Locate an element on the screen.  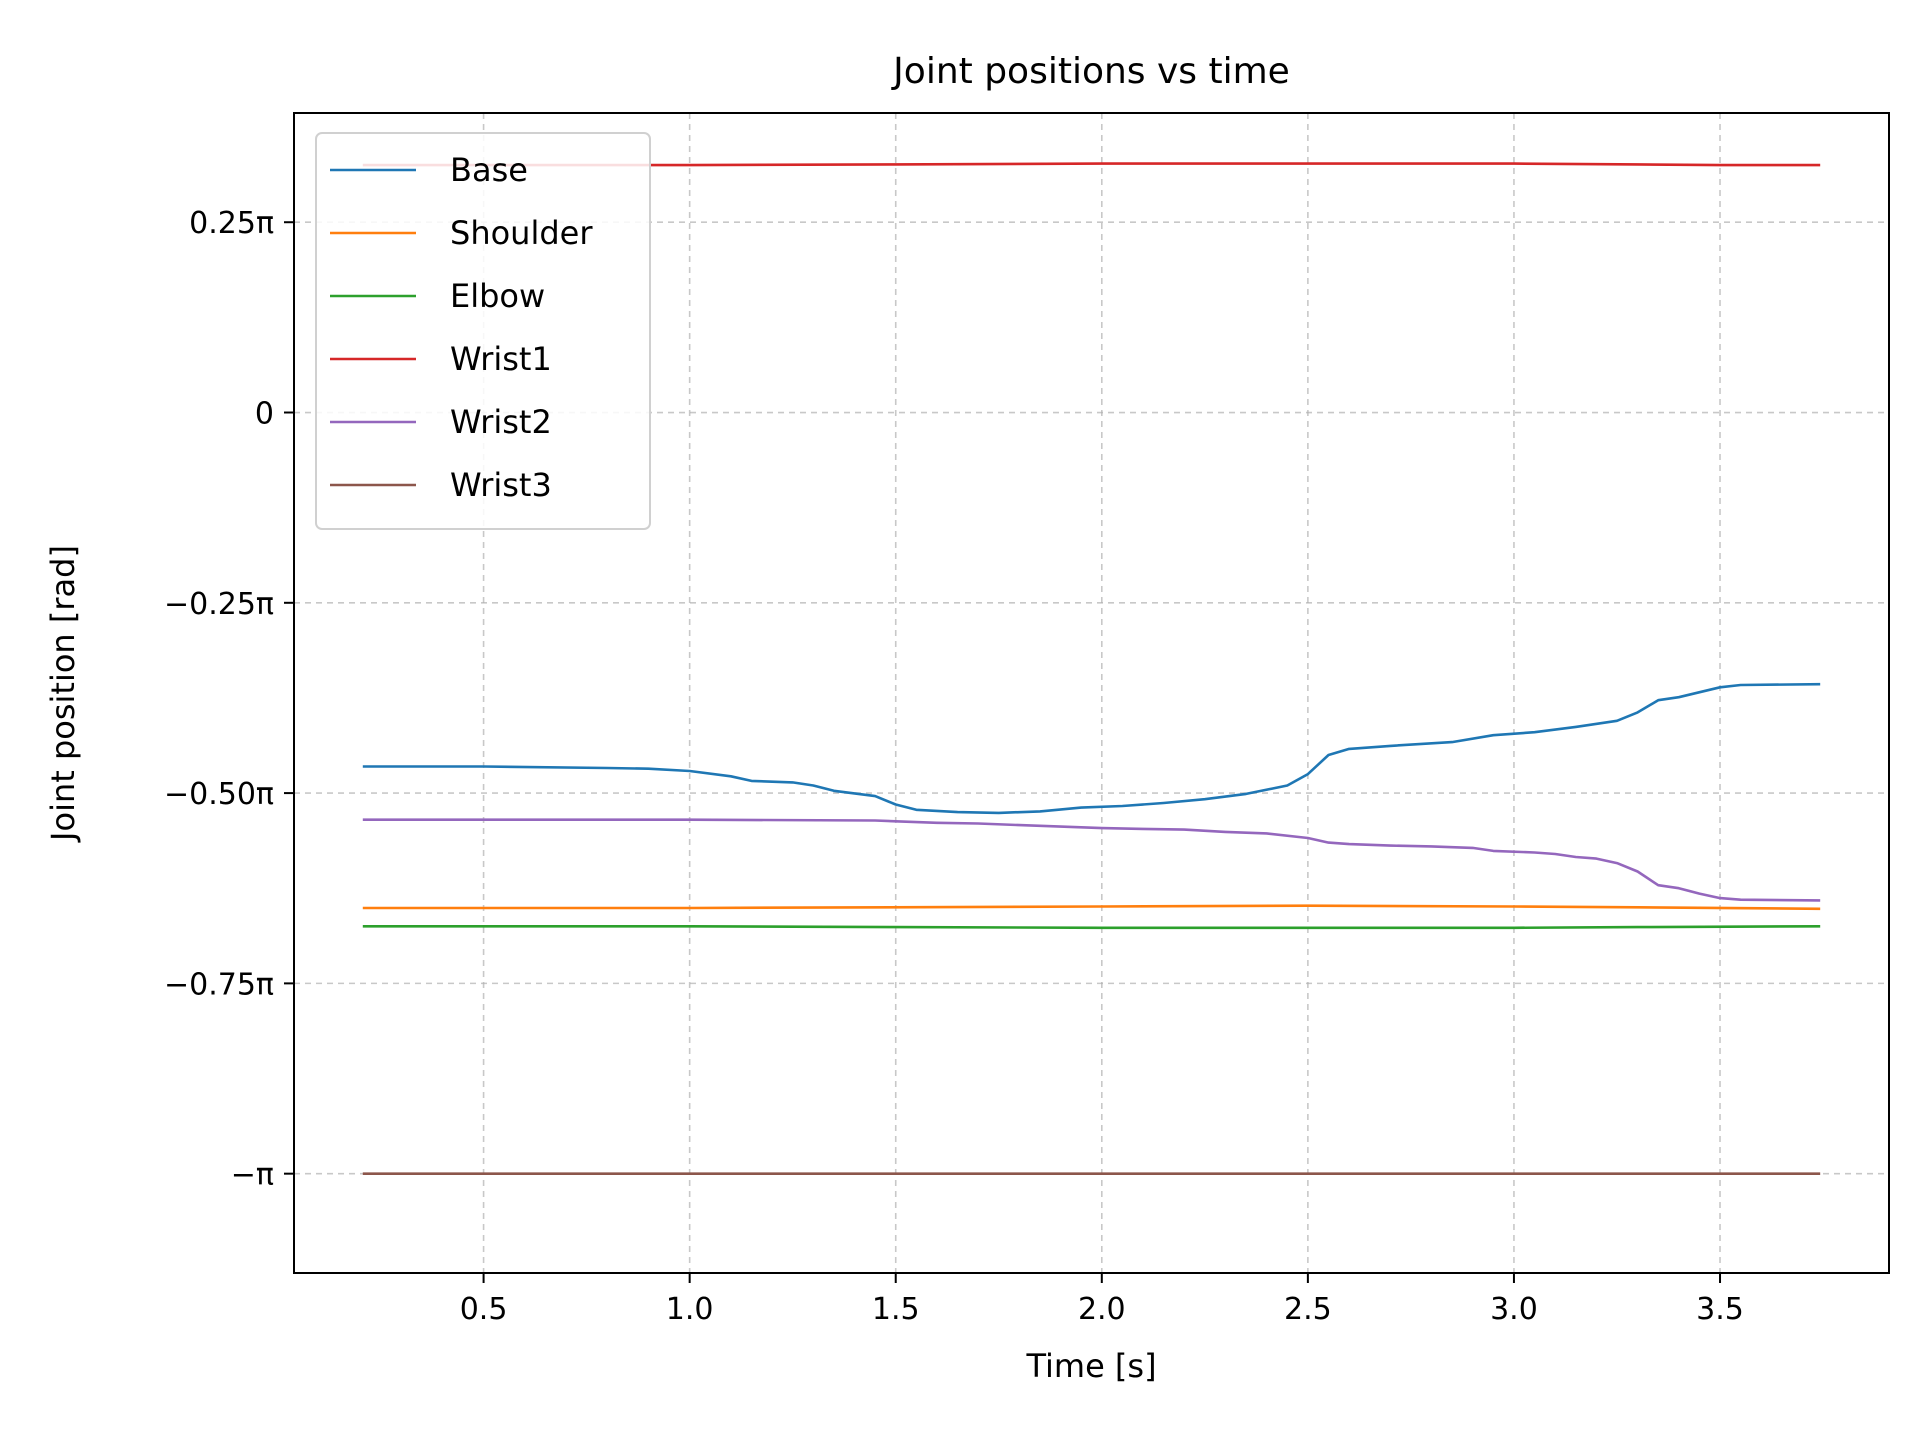
legend-label: Wrist3 is located at coordinates (501, 485).